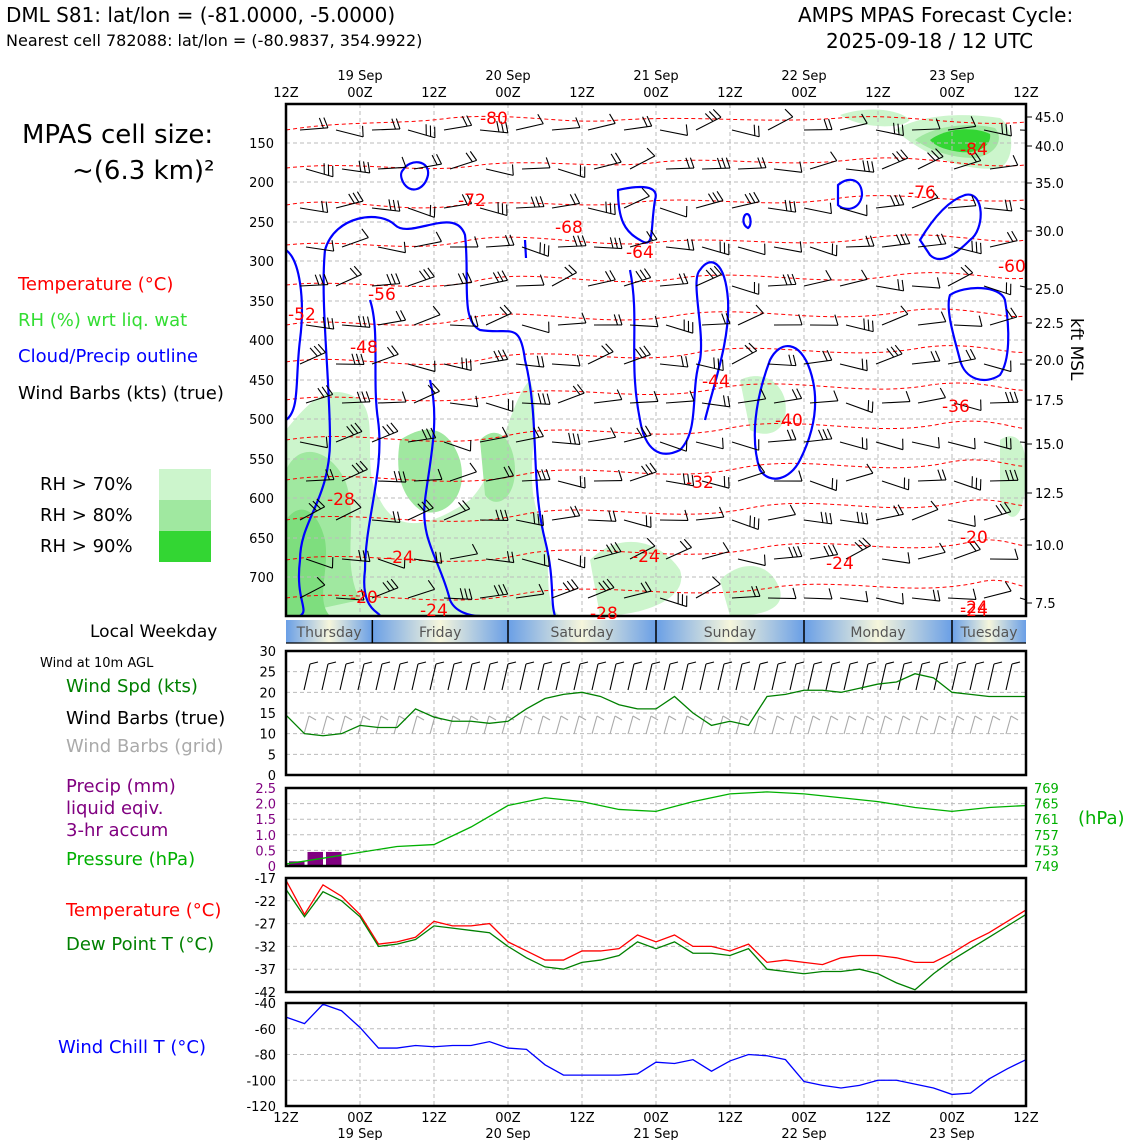 The height and width of the screenshot is (1140, 1140). What do you see at coordinates (272, 755) in the screenshot?
I see `wind-panel-ytick: 5` at bounding box center [272, 755].